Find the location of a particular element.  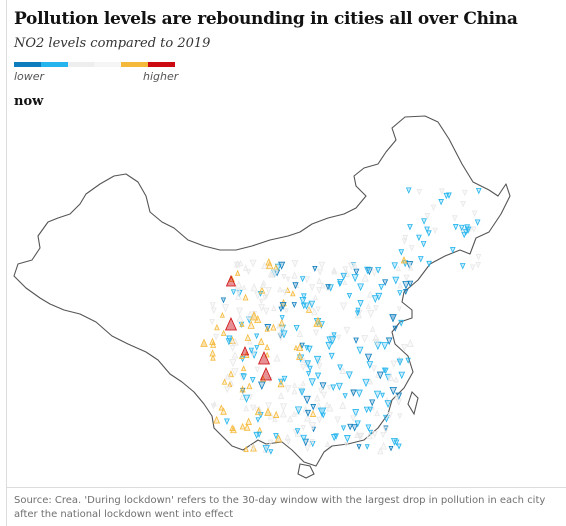

footer-divider is located at coordinates (286, 487).